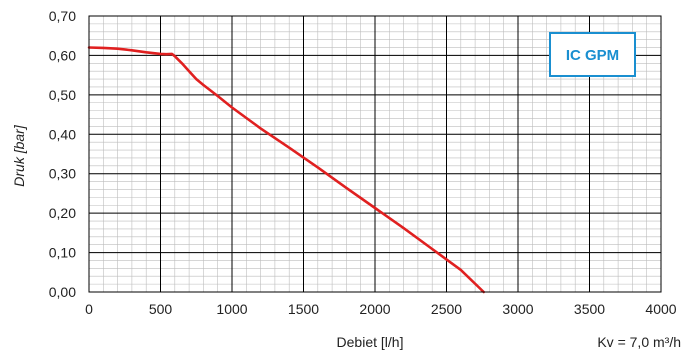 The image size is (685, 357). I want to click on x-tick-label: 2000, so click(374, 309).